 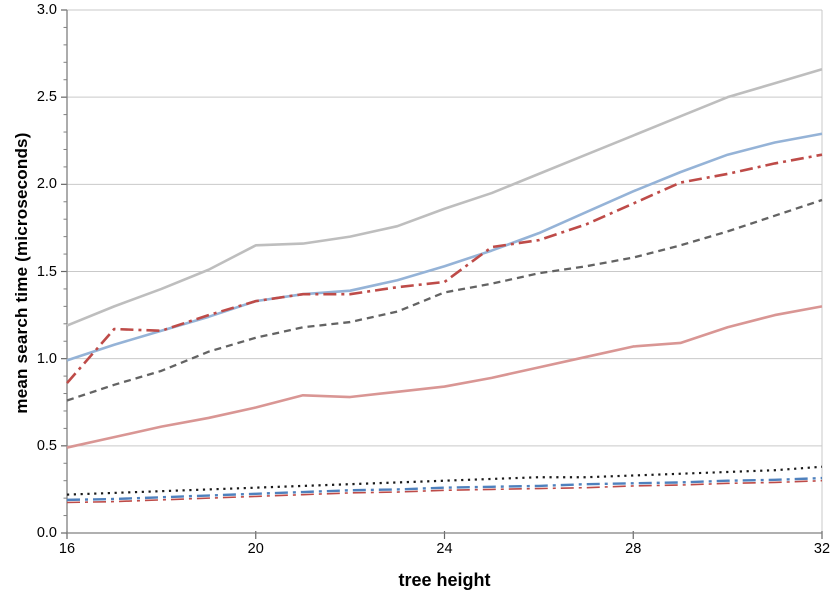 What do you see at coordinates (633, 549) in the screenshot?
I see `x-tick-label: 28` at bounding box center [633, 549].